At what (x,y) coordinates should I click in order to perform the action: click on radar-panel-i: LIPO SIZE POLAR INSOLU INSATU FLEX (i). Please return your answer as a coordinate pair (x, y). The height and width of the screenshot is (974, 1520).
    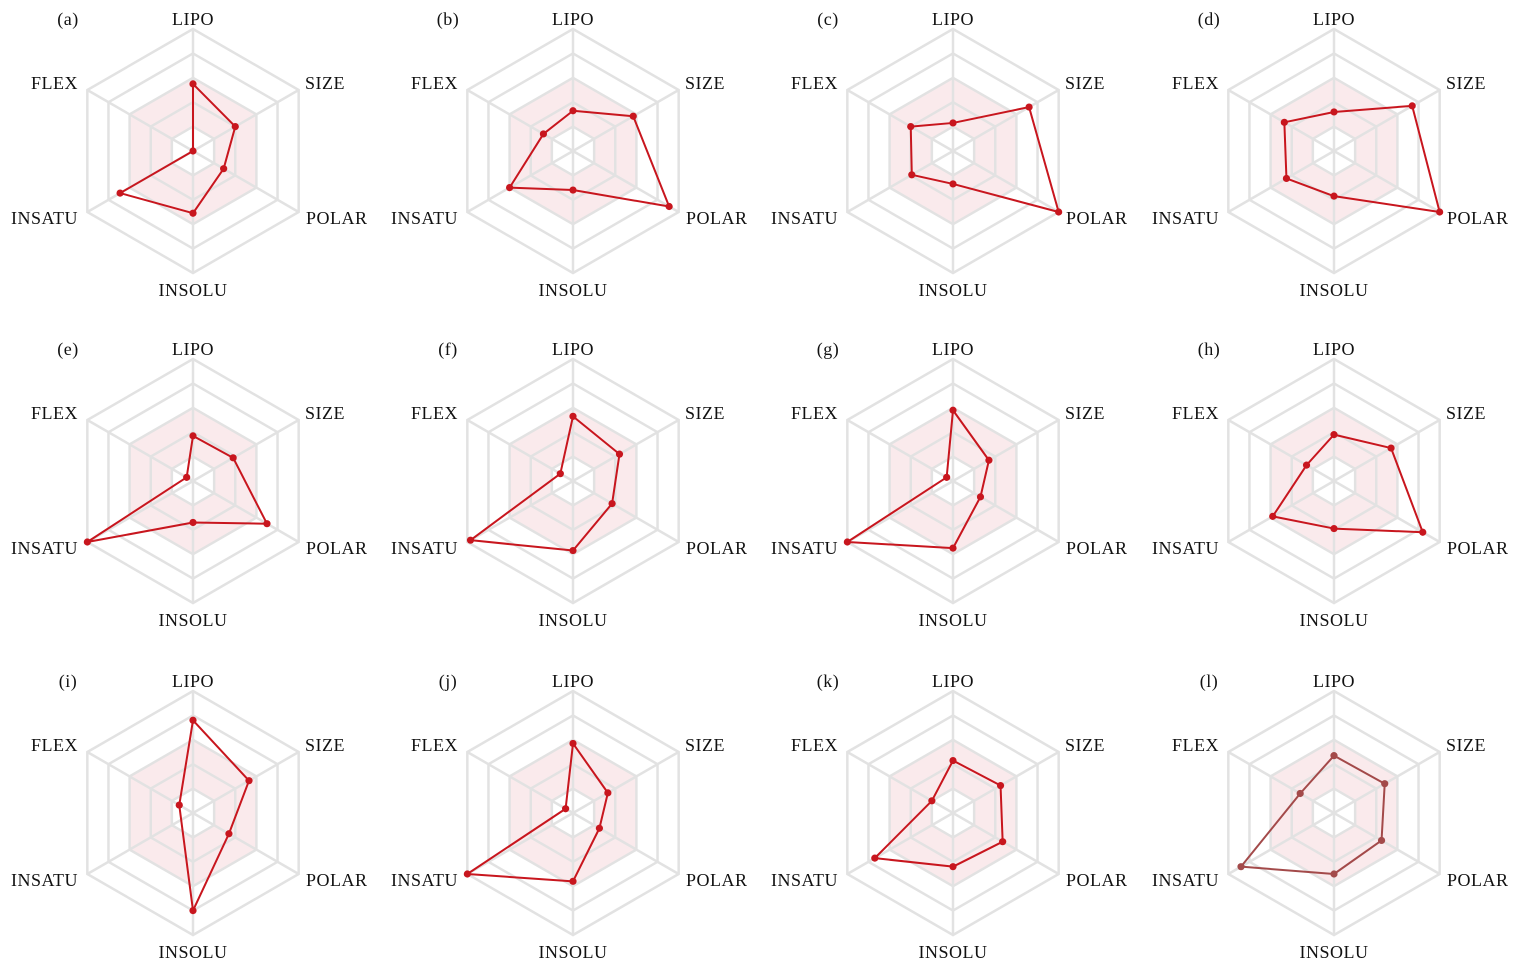
    Looking at the image, I should click on (189, 816).